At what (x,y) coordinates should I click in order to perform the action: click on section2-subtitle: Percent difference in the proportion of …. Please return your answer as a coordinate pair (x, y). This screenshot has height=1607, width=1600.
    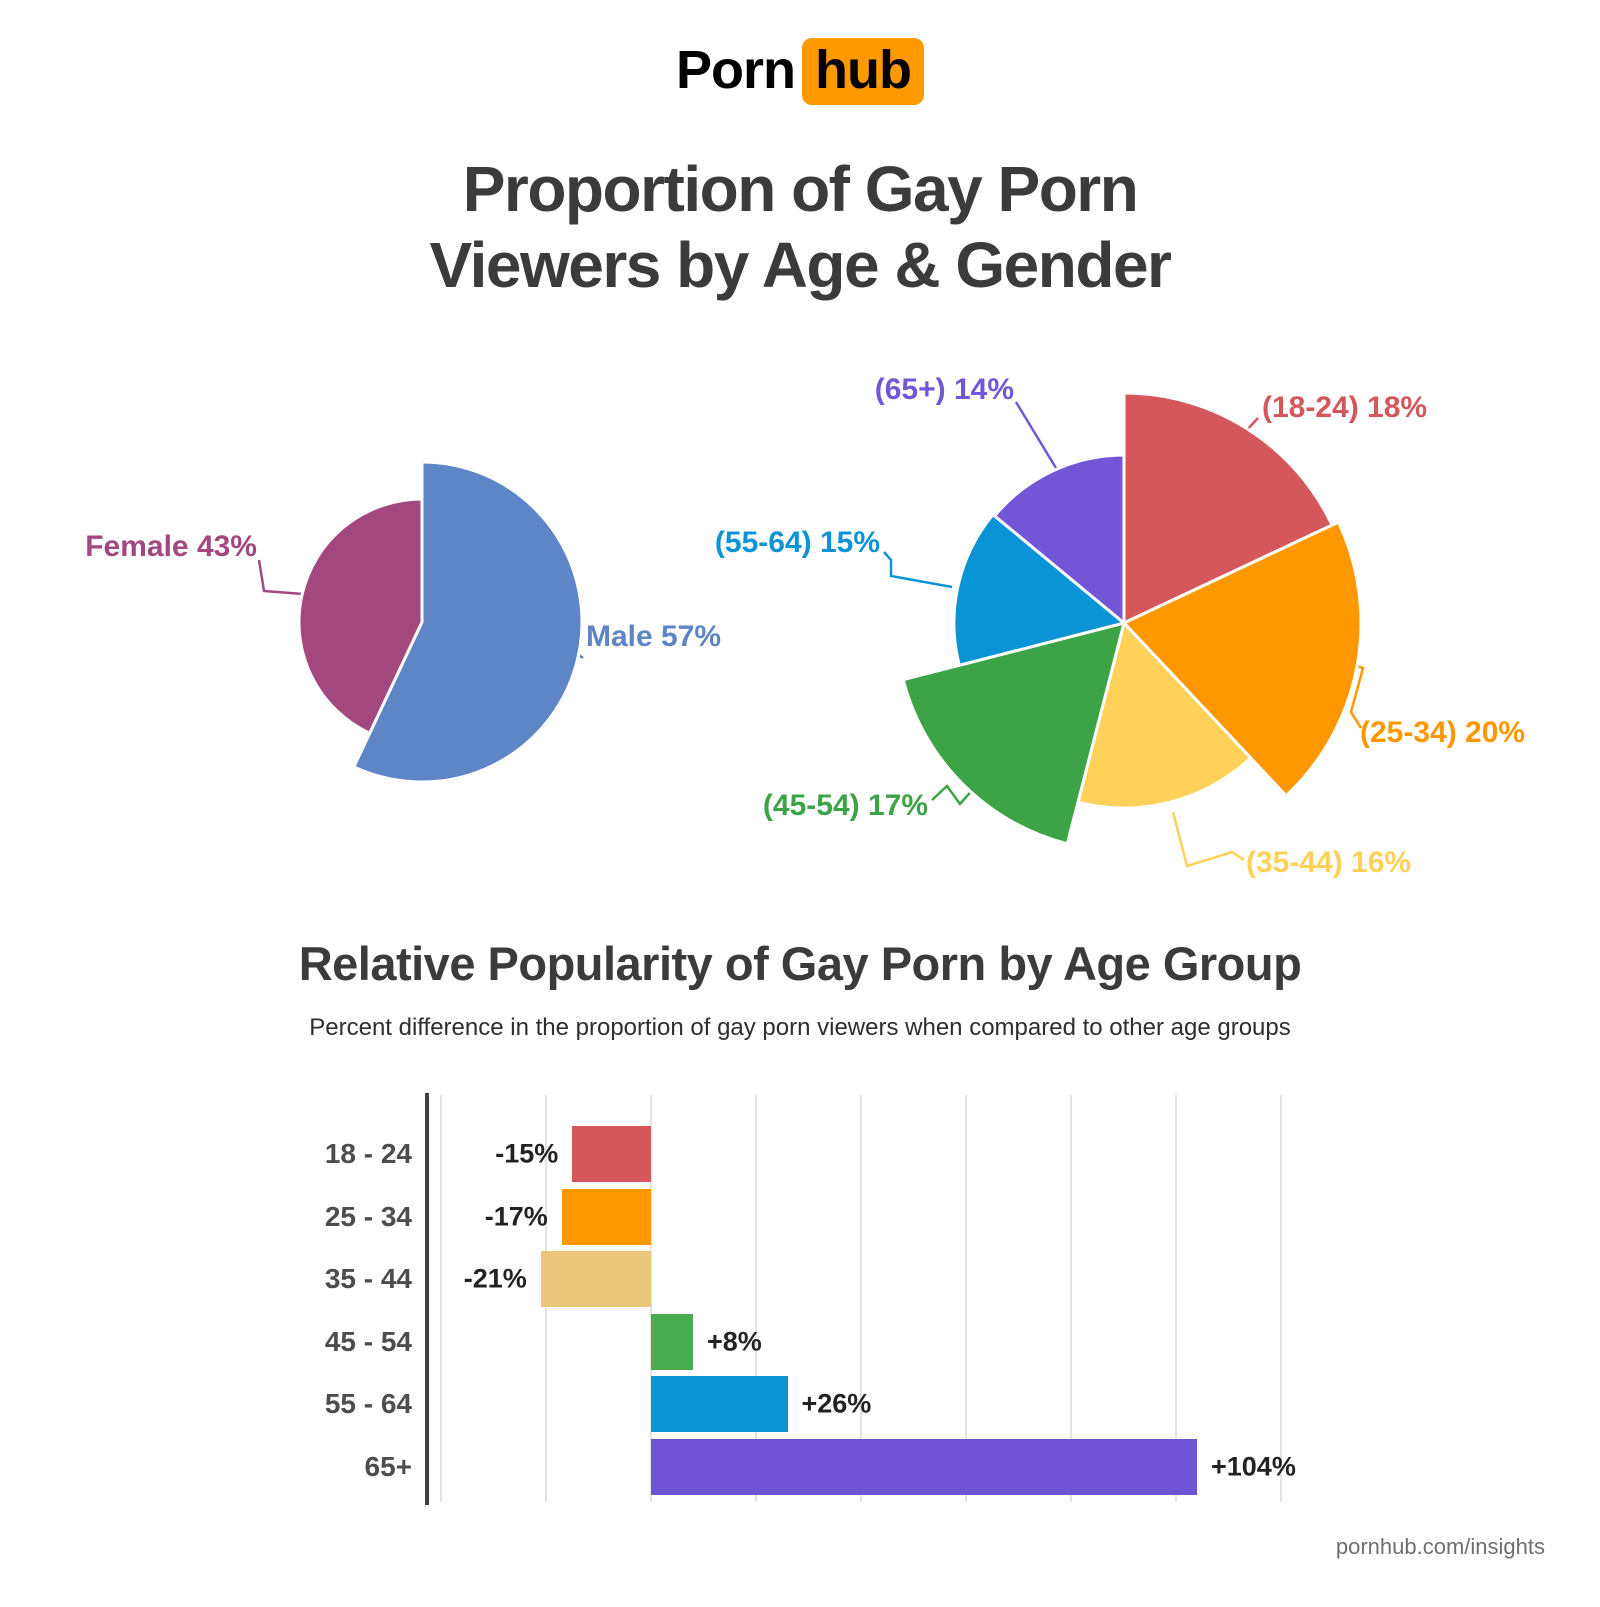
    Looking at the image, I should click on (800, 1027).